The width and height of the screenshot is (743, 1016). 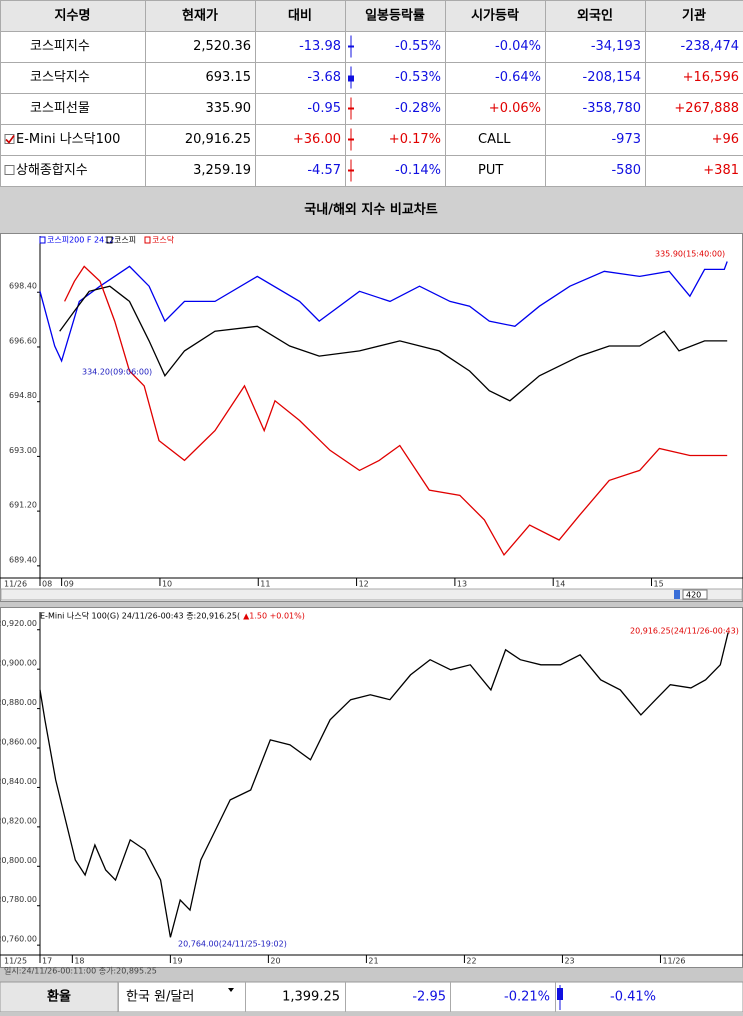 I want to click on checkmark, so click(x=10, y=139).